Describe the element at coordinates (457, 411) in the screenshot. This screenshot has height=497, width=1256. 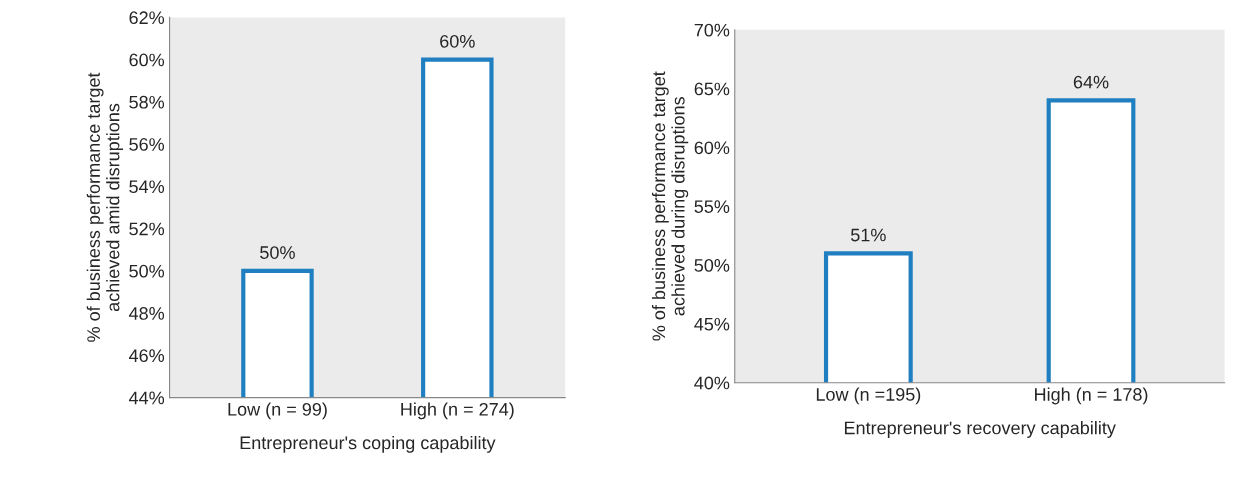
I see `x-tick-label: High (n = 274)` at that location.